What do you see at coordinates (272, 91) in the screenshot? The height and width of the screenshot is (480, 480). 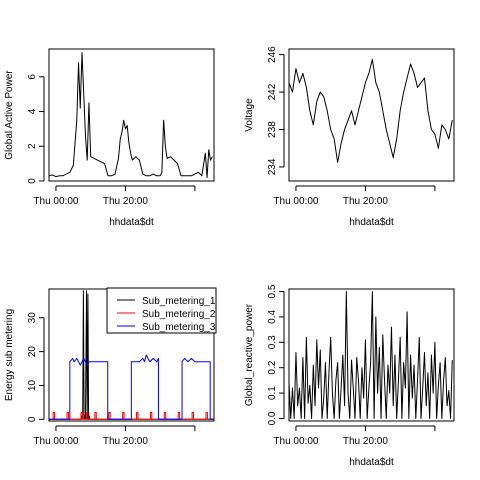 I see `y-tick-label: 242` at bounding box center [272, 91].